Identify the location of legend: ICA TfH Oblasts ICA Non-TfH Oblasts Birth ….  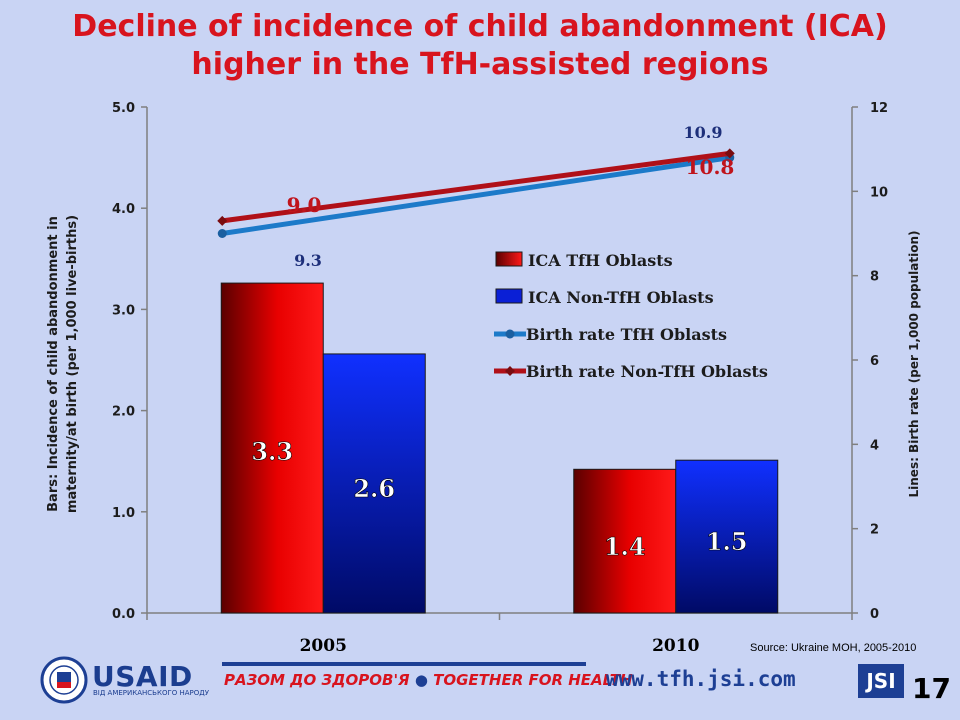
(631, 316).